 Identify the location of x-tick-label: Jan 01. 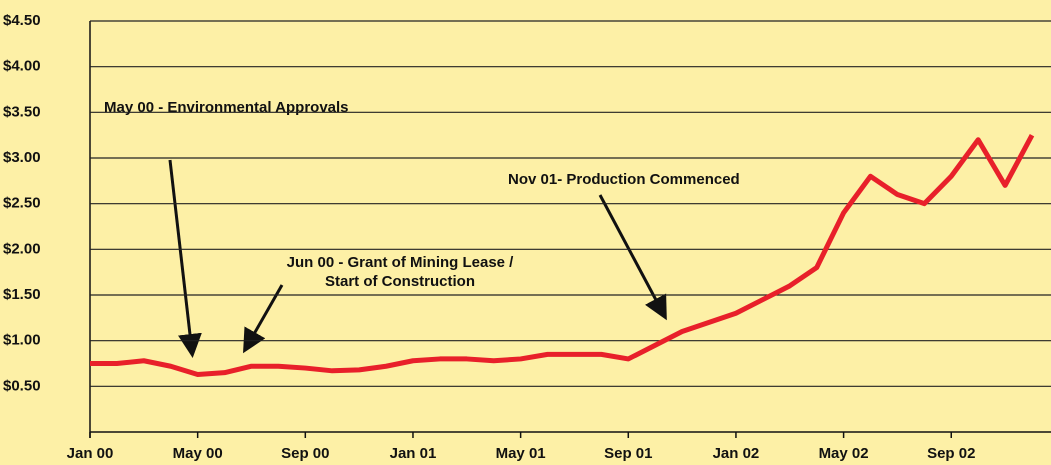
(413, 453).